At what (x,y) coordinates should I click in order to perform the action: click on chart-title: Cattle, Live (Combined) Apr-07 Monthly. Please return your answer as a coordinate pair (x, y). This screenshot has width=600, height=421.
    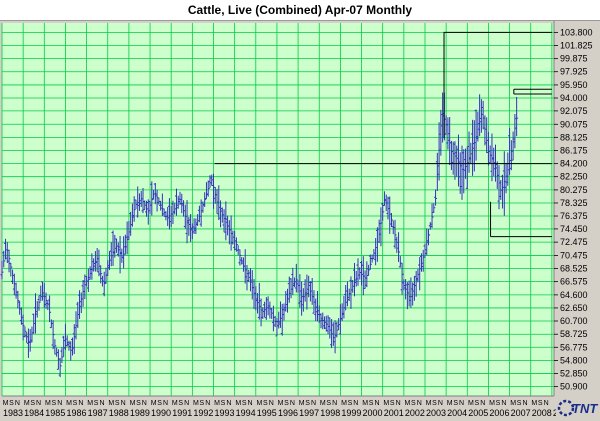
    Looking at the image, I should click on (300, 10).